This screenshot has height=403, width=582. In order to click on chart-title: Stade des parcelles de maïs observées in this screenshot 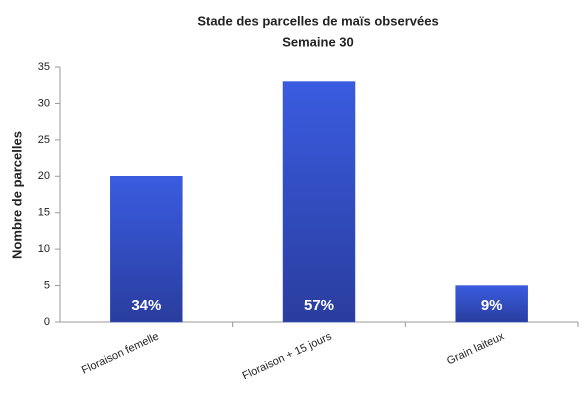, I will do `click(317, 20)`.